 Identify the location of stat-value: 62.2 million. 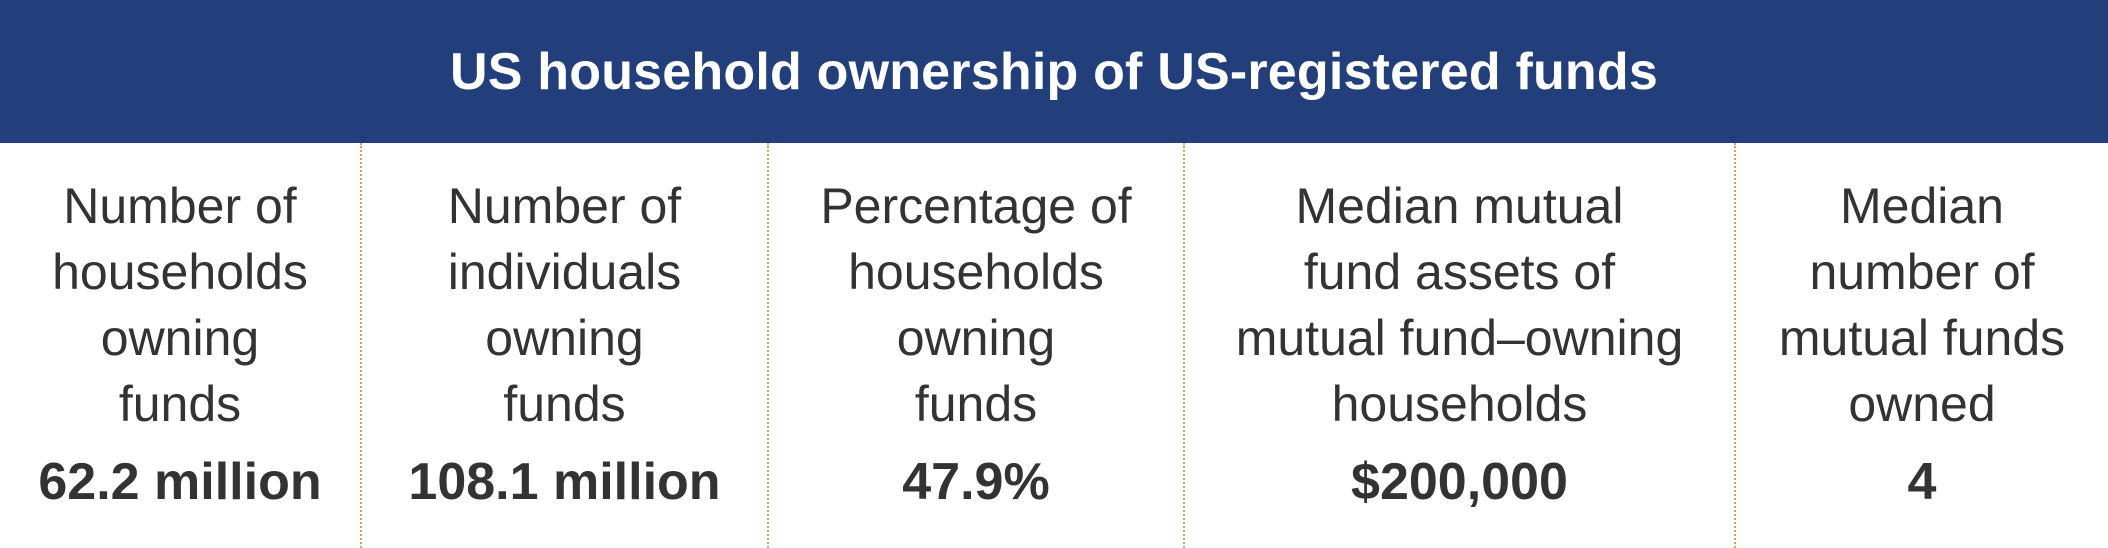
(180, 482).